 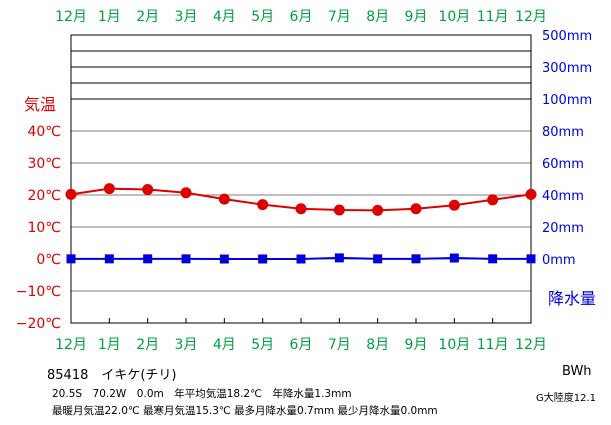 I want to click on temperature-tick-label: 20℃, so click(x=44, y=196).